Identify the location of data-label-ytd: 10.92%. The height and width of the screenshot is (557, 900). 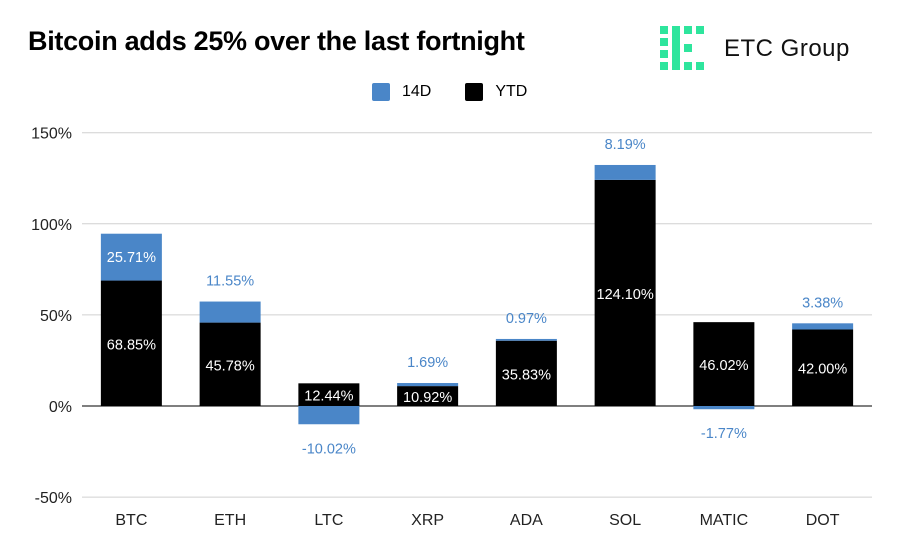
(427, 398).